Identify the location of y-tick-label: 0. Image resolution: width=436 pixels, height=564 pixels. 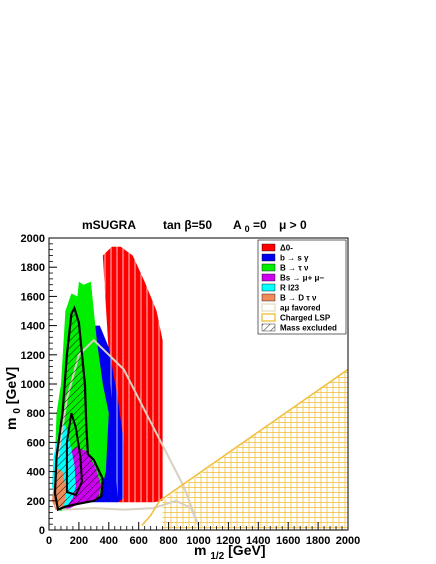
(42, 531).